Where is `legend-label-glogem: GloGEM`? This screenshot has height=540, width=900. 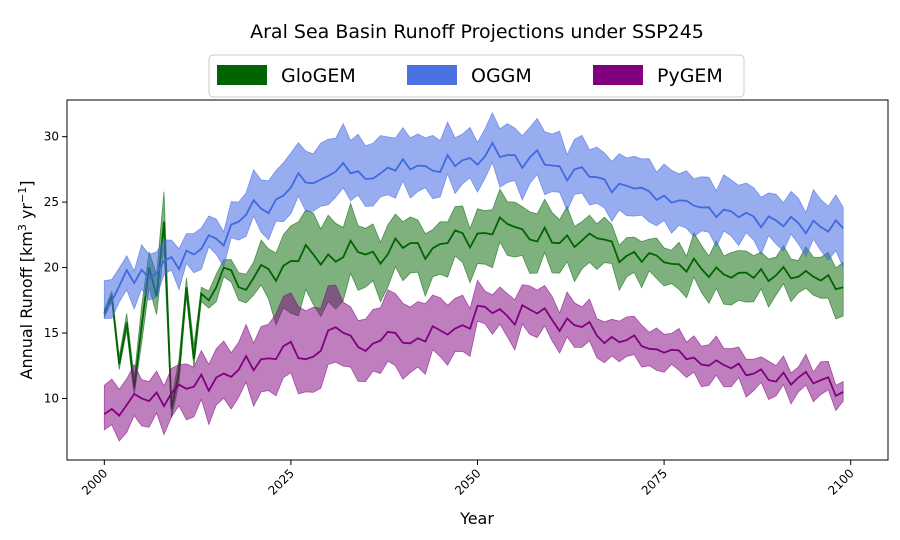
legend-label-glogem: GloGEM is located at coordinates (318, 76).